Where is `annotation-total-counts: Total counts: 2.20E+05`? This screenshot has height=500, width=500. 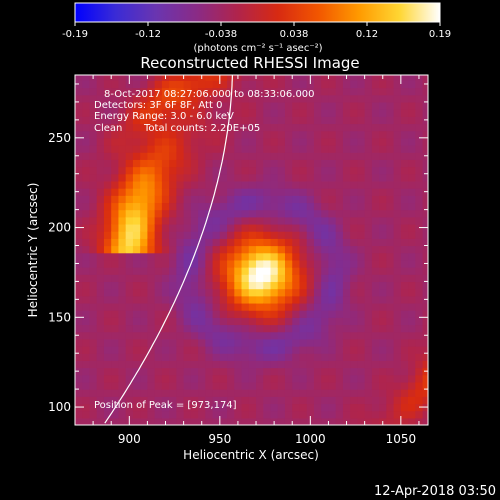 annotation-total-counts: Total counts: 2.20E+05 is located at coordinates (201, 128).